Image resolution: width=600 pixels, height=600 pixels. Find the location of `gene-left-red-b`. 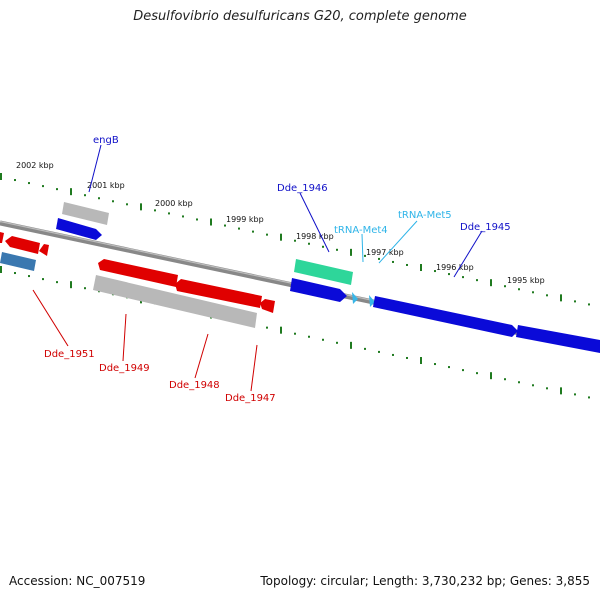

gene-left-red-b is located at coordinates (22, 245).